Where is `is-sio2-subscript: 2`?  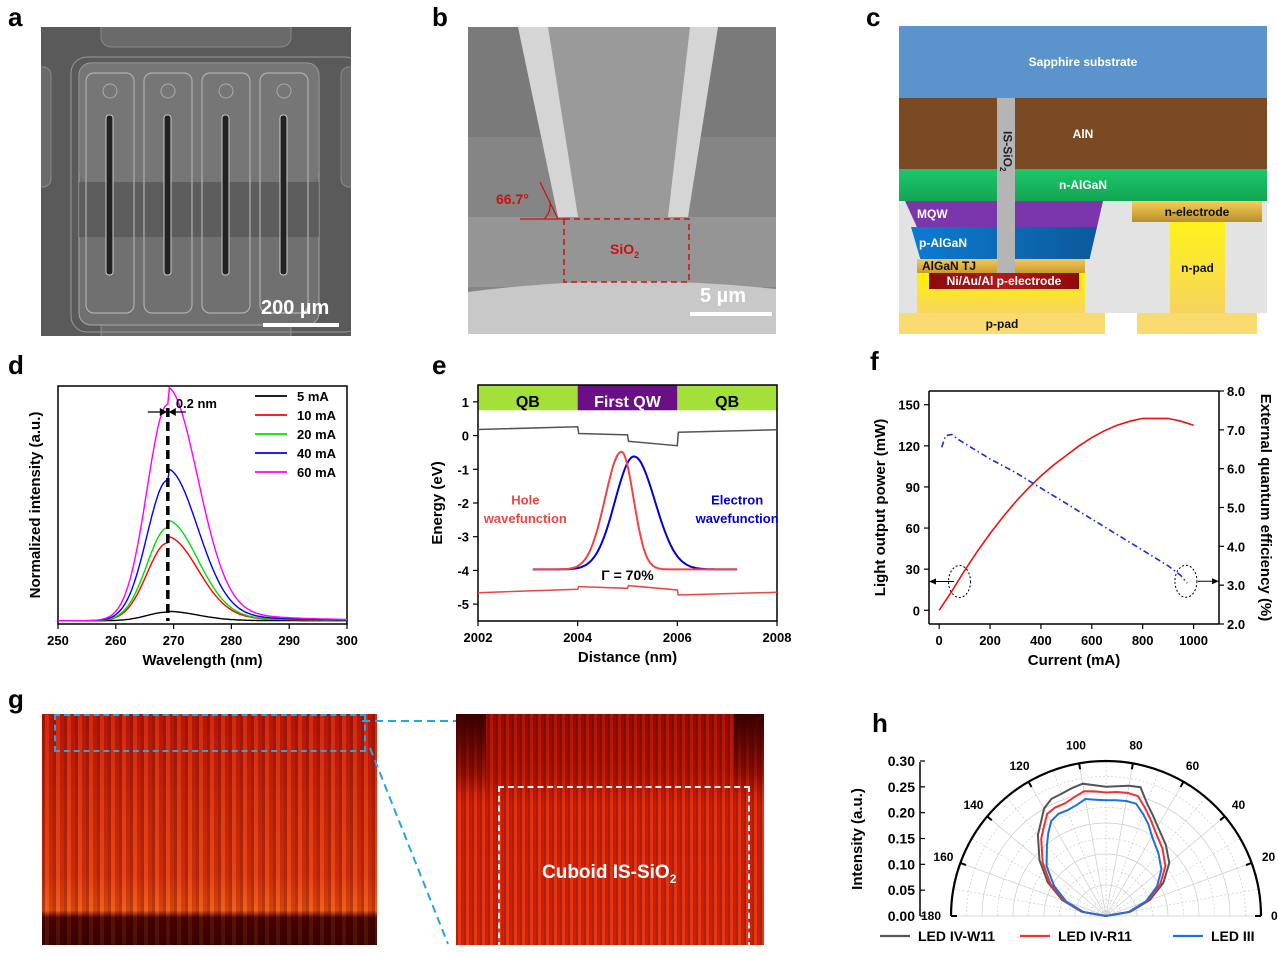
is-sio2-subscript: 2 is located at coordinates (1002, 169).